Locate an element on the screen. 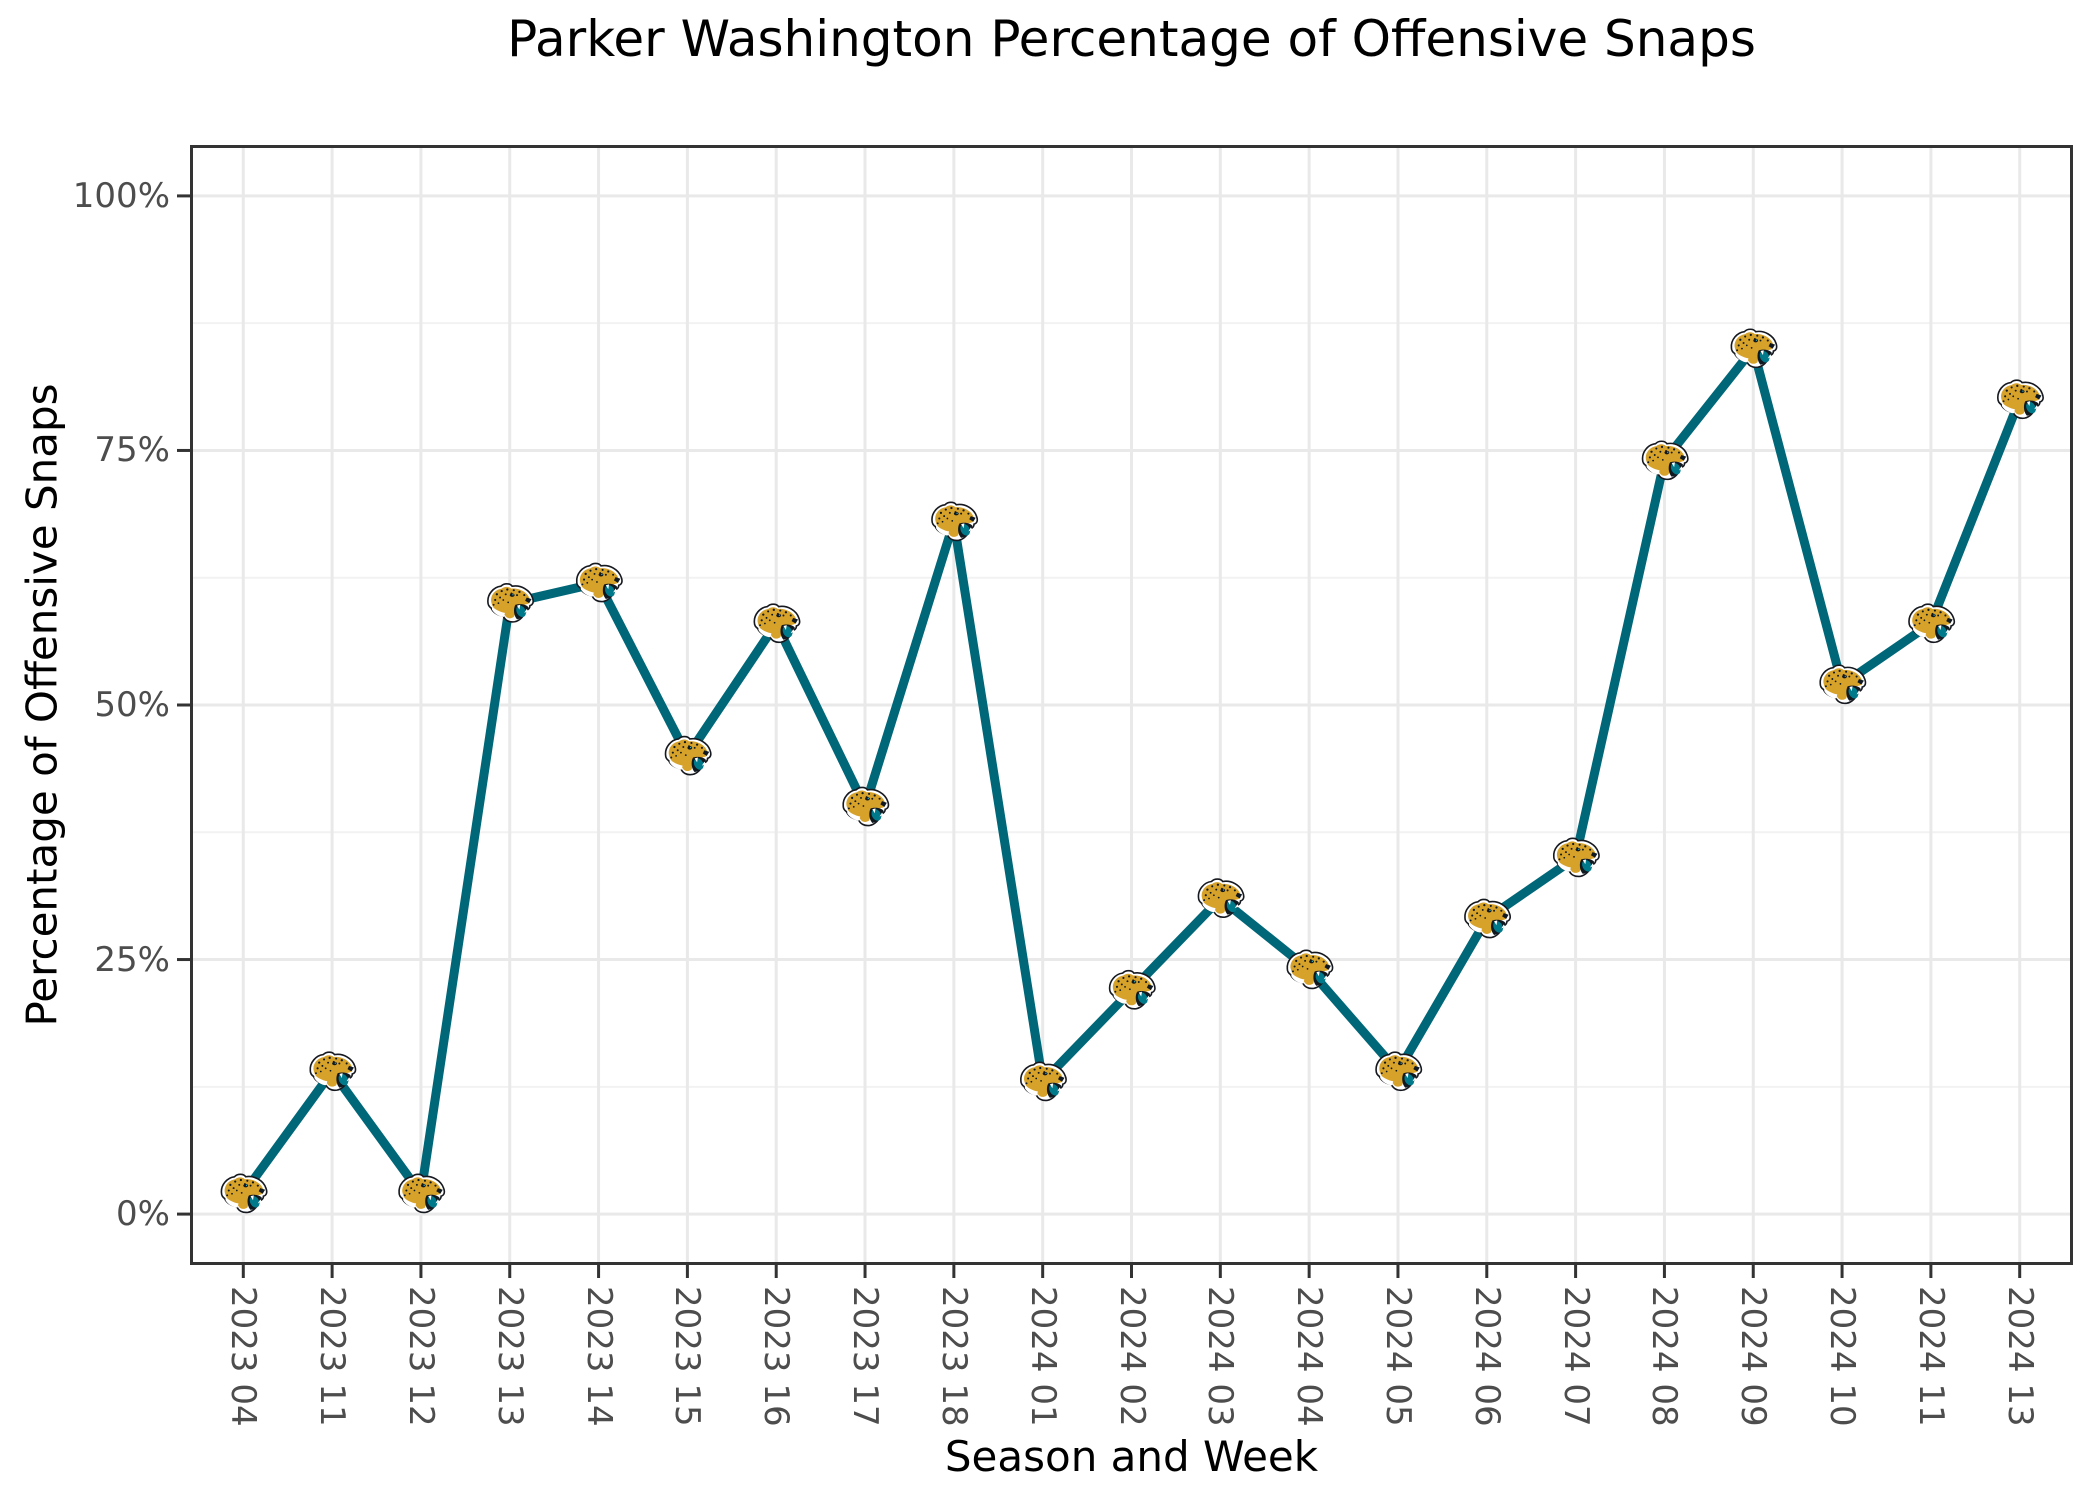 The image size is (2100, 1500). x-tick-label: 2024 08 is located at coordinates (1664, 1356).